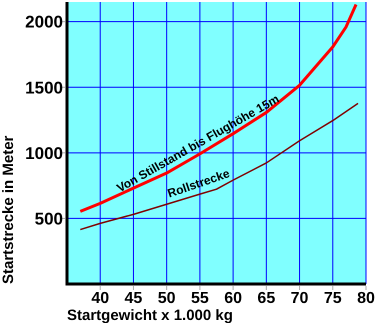 The width and height of the screenshot is (377, 323). Describe the element at coordinates (333, 298) in the screenshot. I see `x-tick-label: 75` at that location.